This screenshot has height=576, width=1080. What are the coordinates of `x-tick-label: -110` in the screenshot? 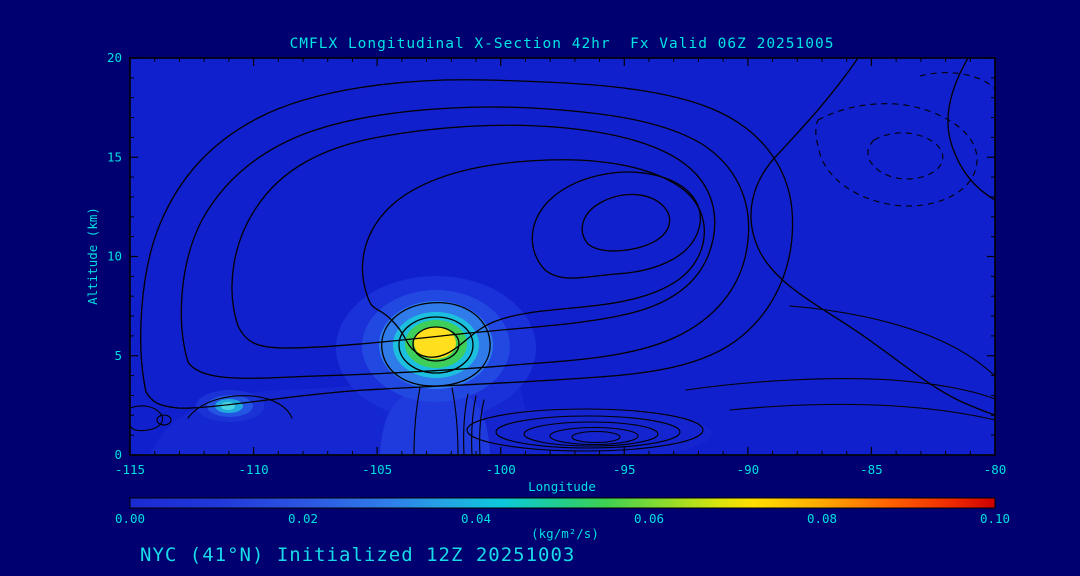 It's located at (254, 469).